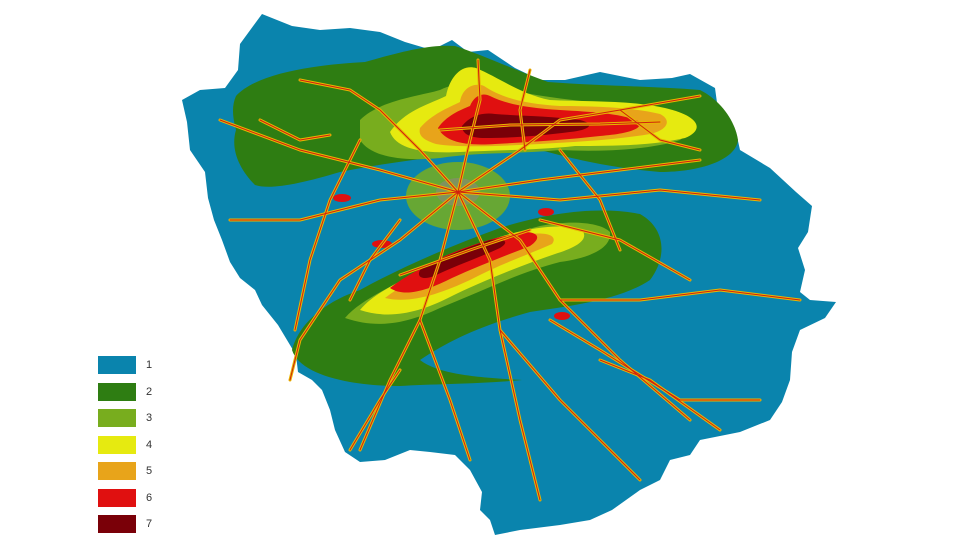 The height and width of the screenshot is (555, 967). Describe the element at coordinates (149, 524) in the screenshot. I see `legend-label: 7` at that location.